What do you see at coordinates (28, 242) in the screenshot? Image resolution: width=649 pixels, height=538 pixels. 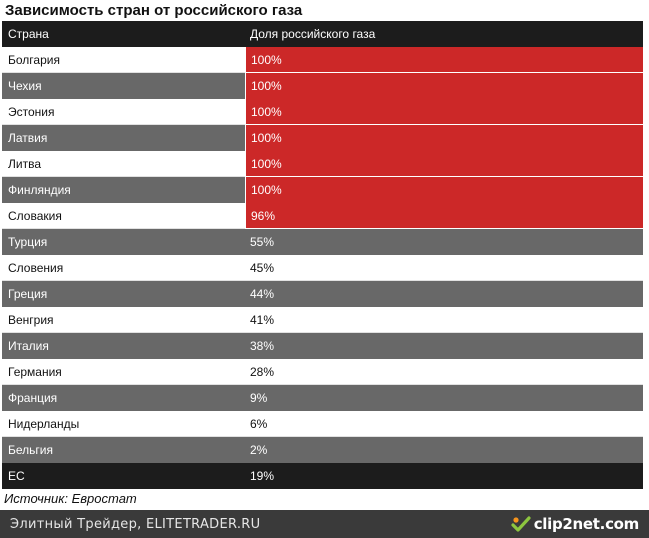 I see `country-cell: Турция` at bounding box center [28, 242].